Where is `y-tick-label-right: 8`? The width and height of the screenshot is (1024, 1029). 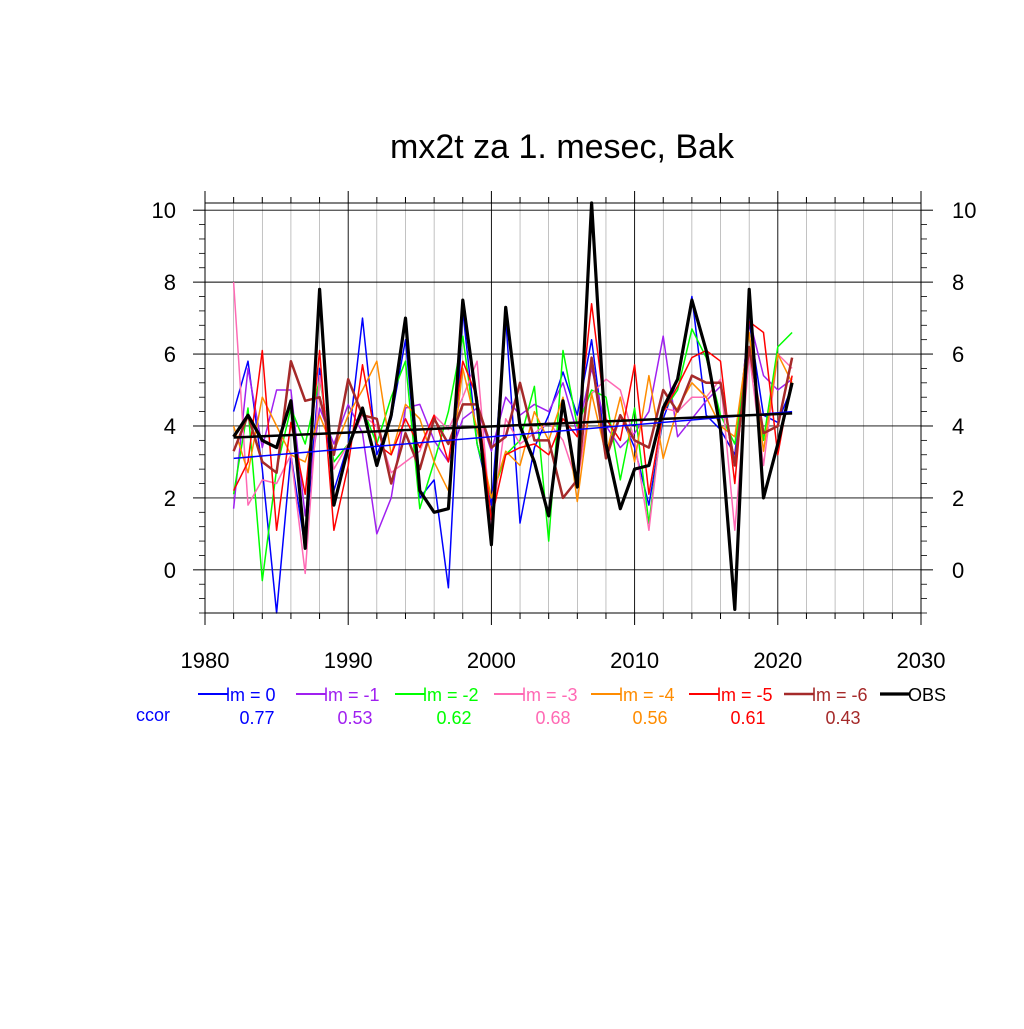 y-tick-label-right: 8 is located at coordinates (958, 282).